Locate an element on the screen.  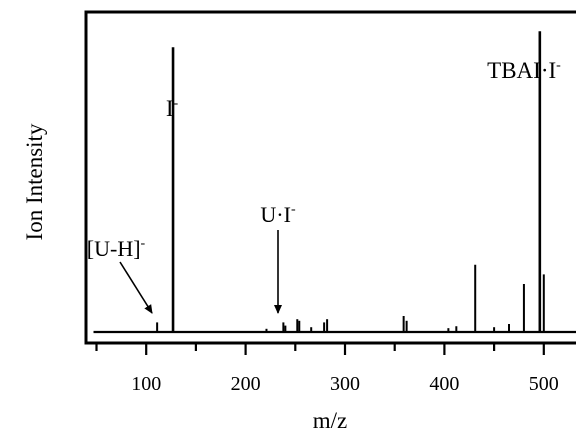
annotation-arrow is located at coordinates (136, 287).